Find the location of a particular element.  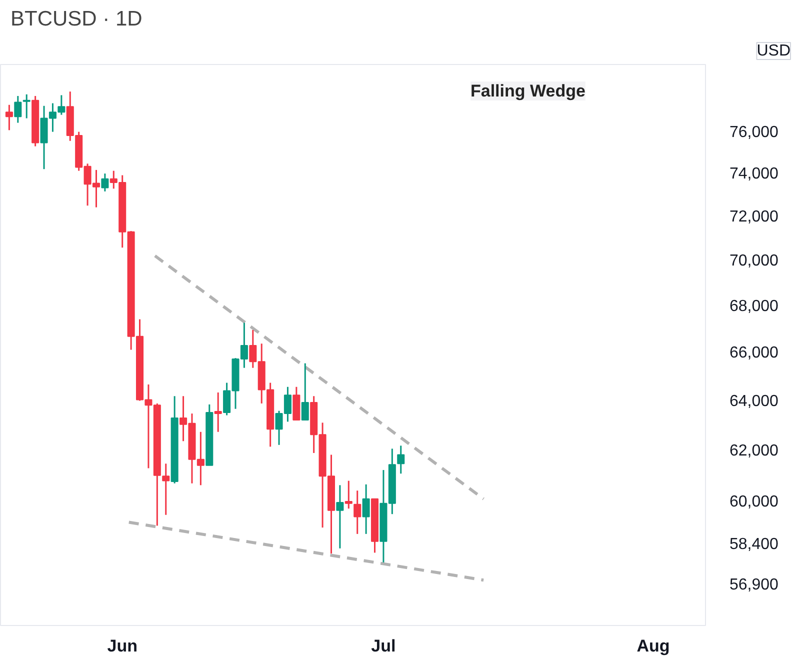

y-tick-label: 60,000 is located at coordinates (754, 502).